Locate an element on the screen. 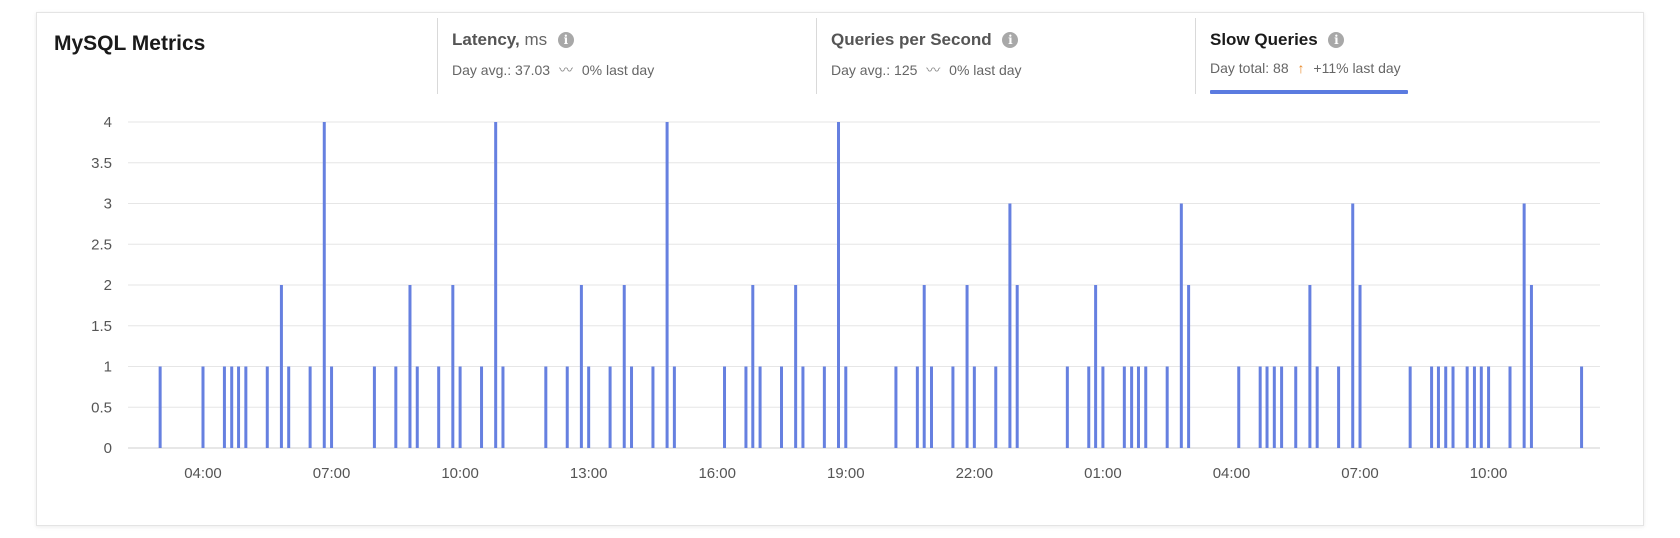  y-tick-label: 0 is located at coordinates (108, 448).